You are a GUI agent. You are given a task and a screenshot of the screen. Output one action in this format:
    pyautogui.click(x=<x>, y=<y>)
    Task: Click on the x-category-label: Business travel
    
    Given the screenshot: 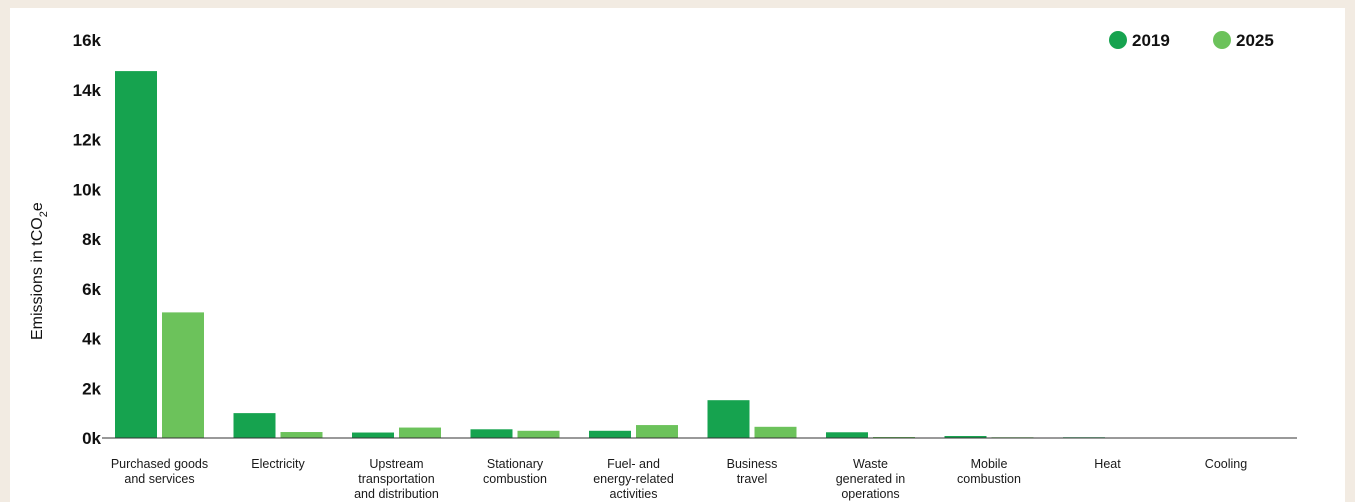 What is the action you would take?
    pyautogui.click(x=752, y=471)
    